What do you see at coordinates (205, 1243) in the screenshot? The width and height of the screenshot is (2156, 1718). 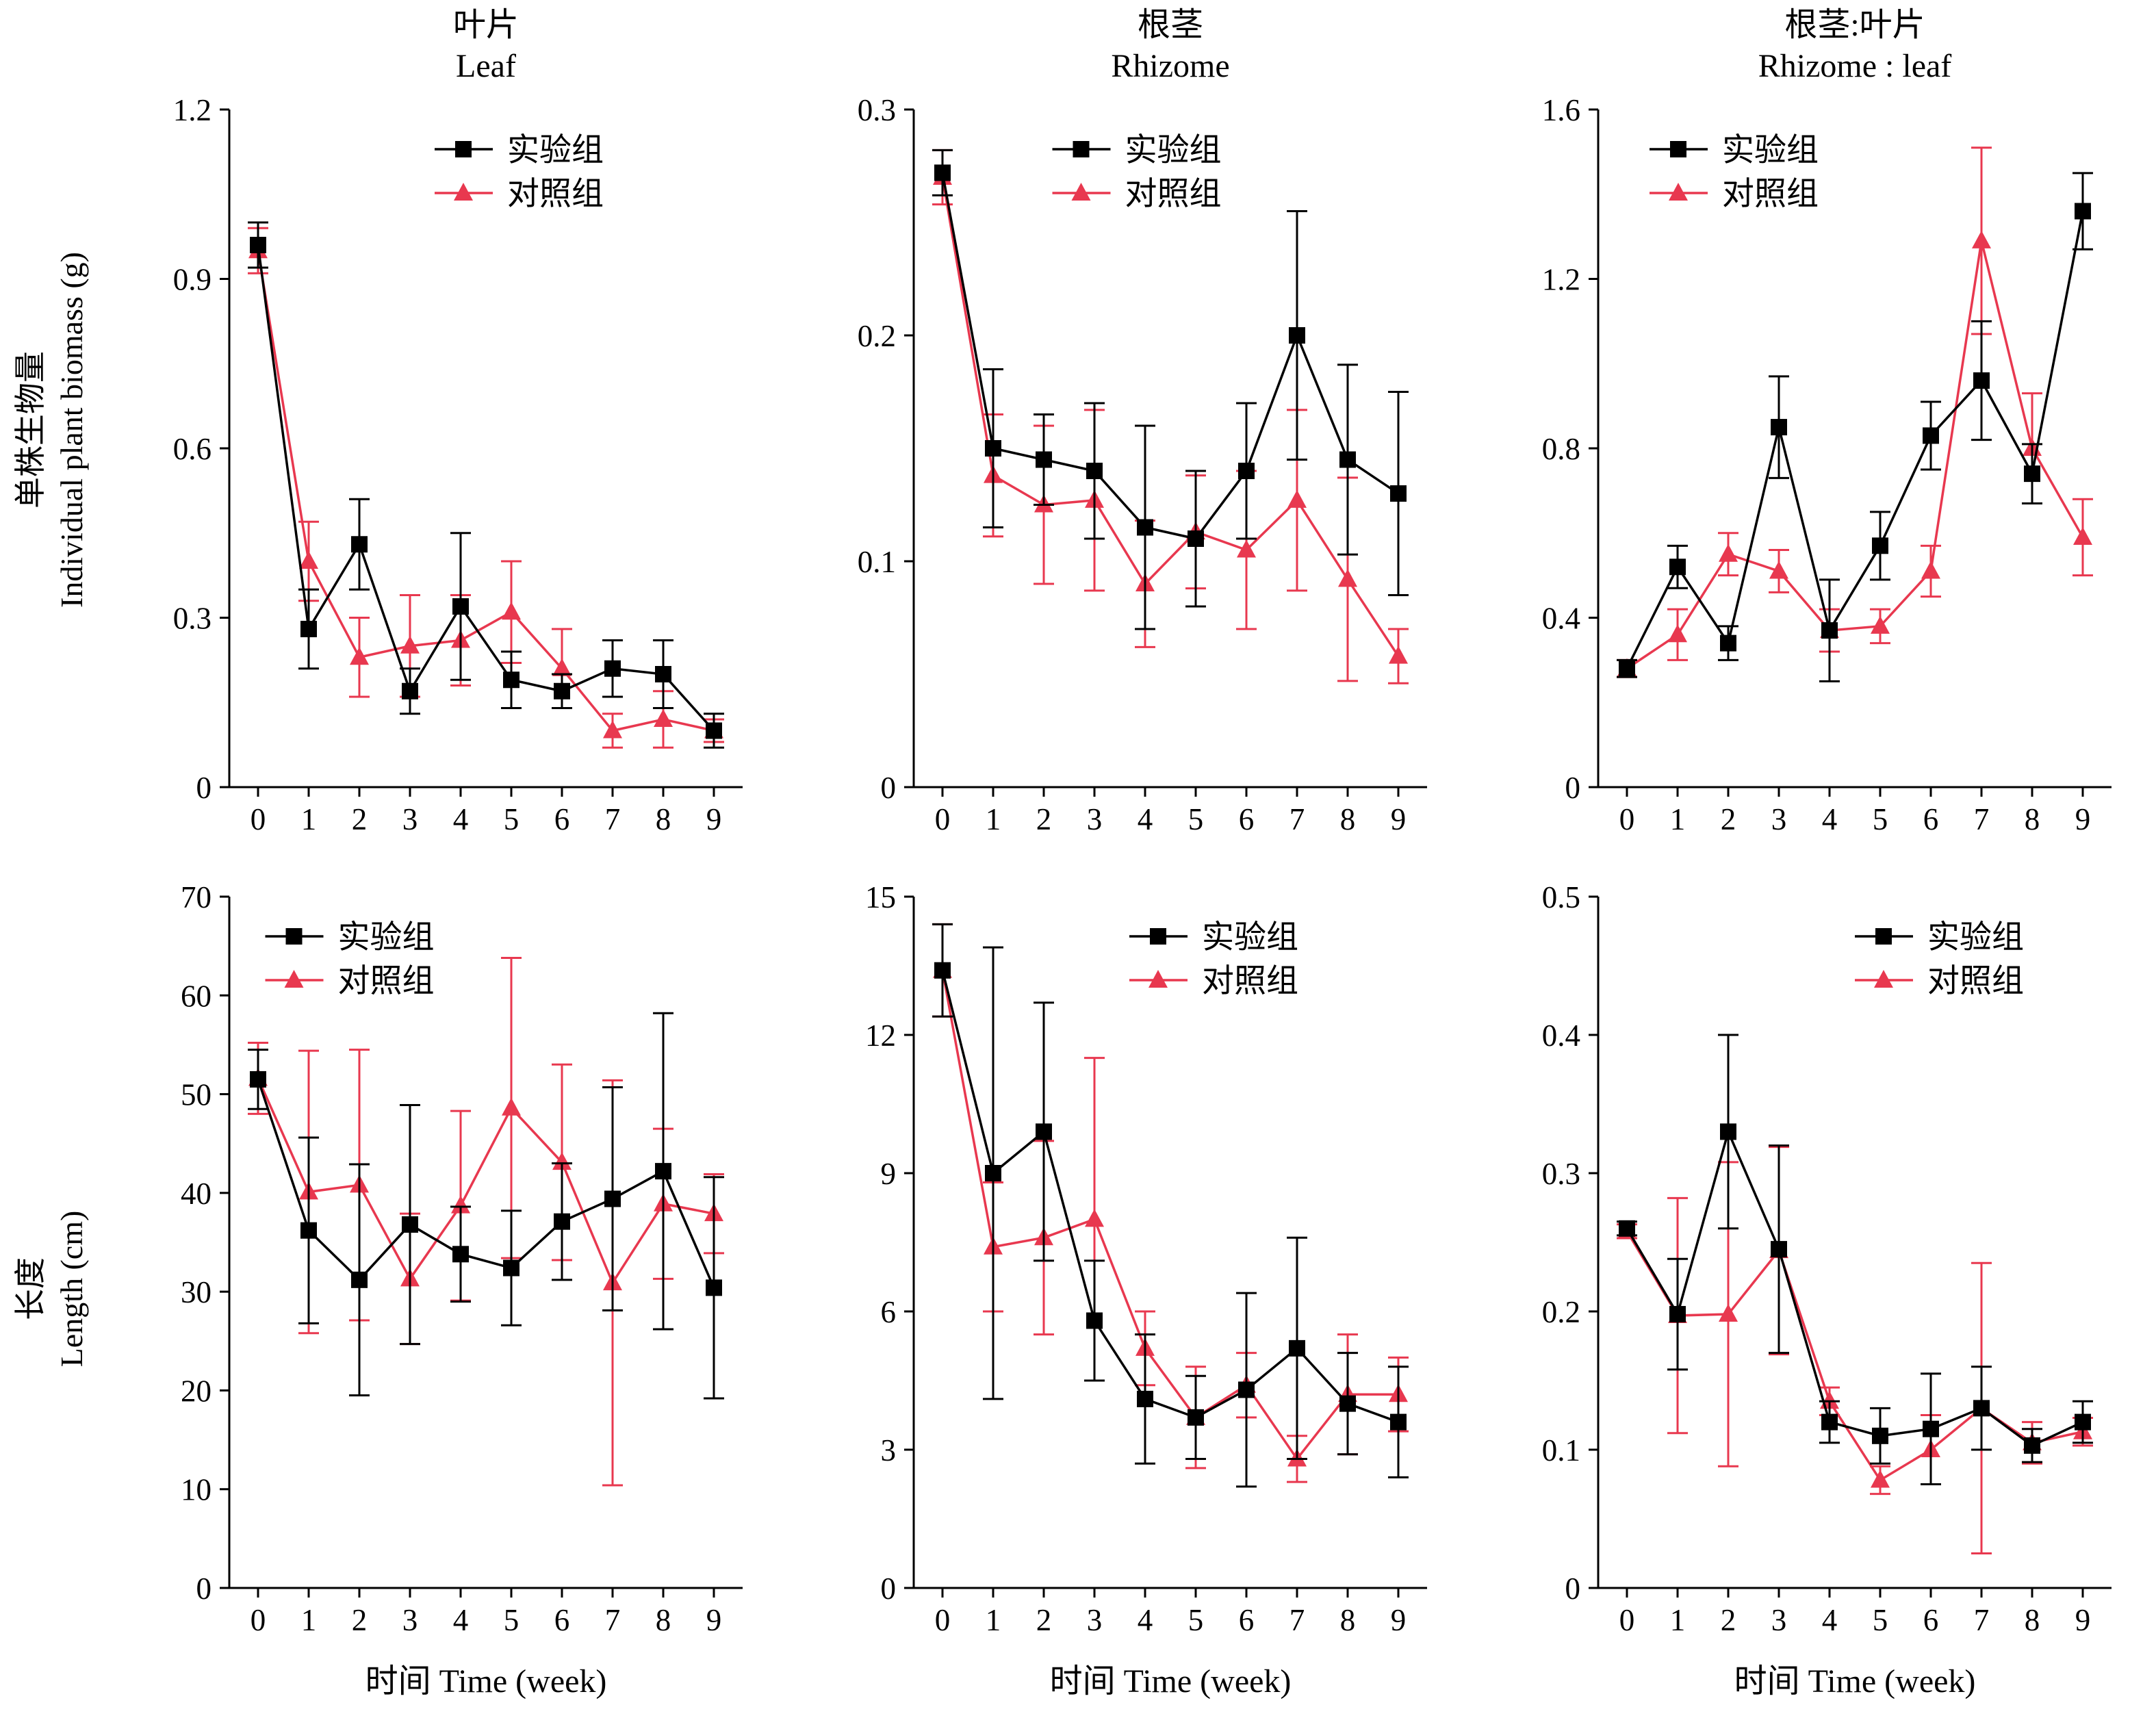 I see `y-axis: 0 10 20 30 40 50 60 70` at bounding box center [205, 1243].